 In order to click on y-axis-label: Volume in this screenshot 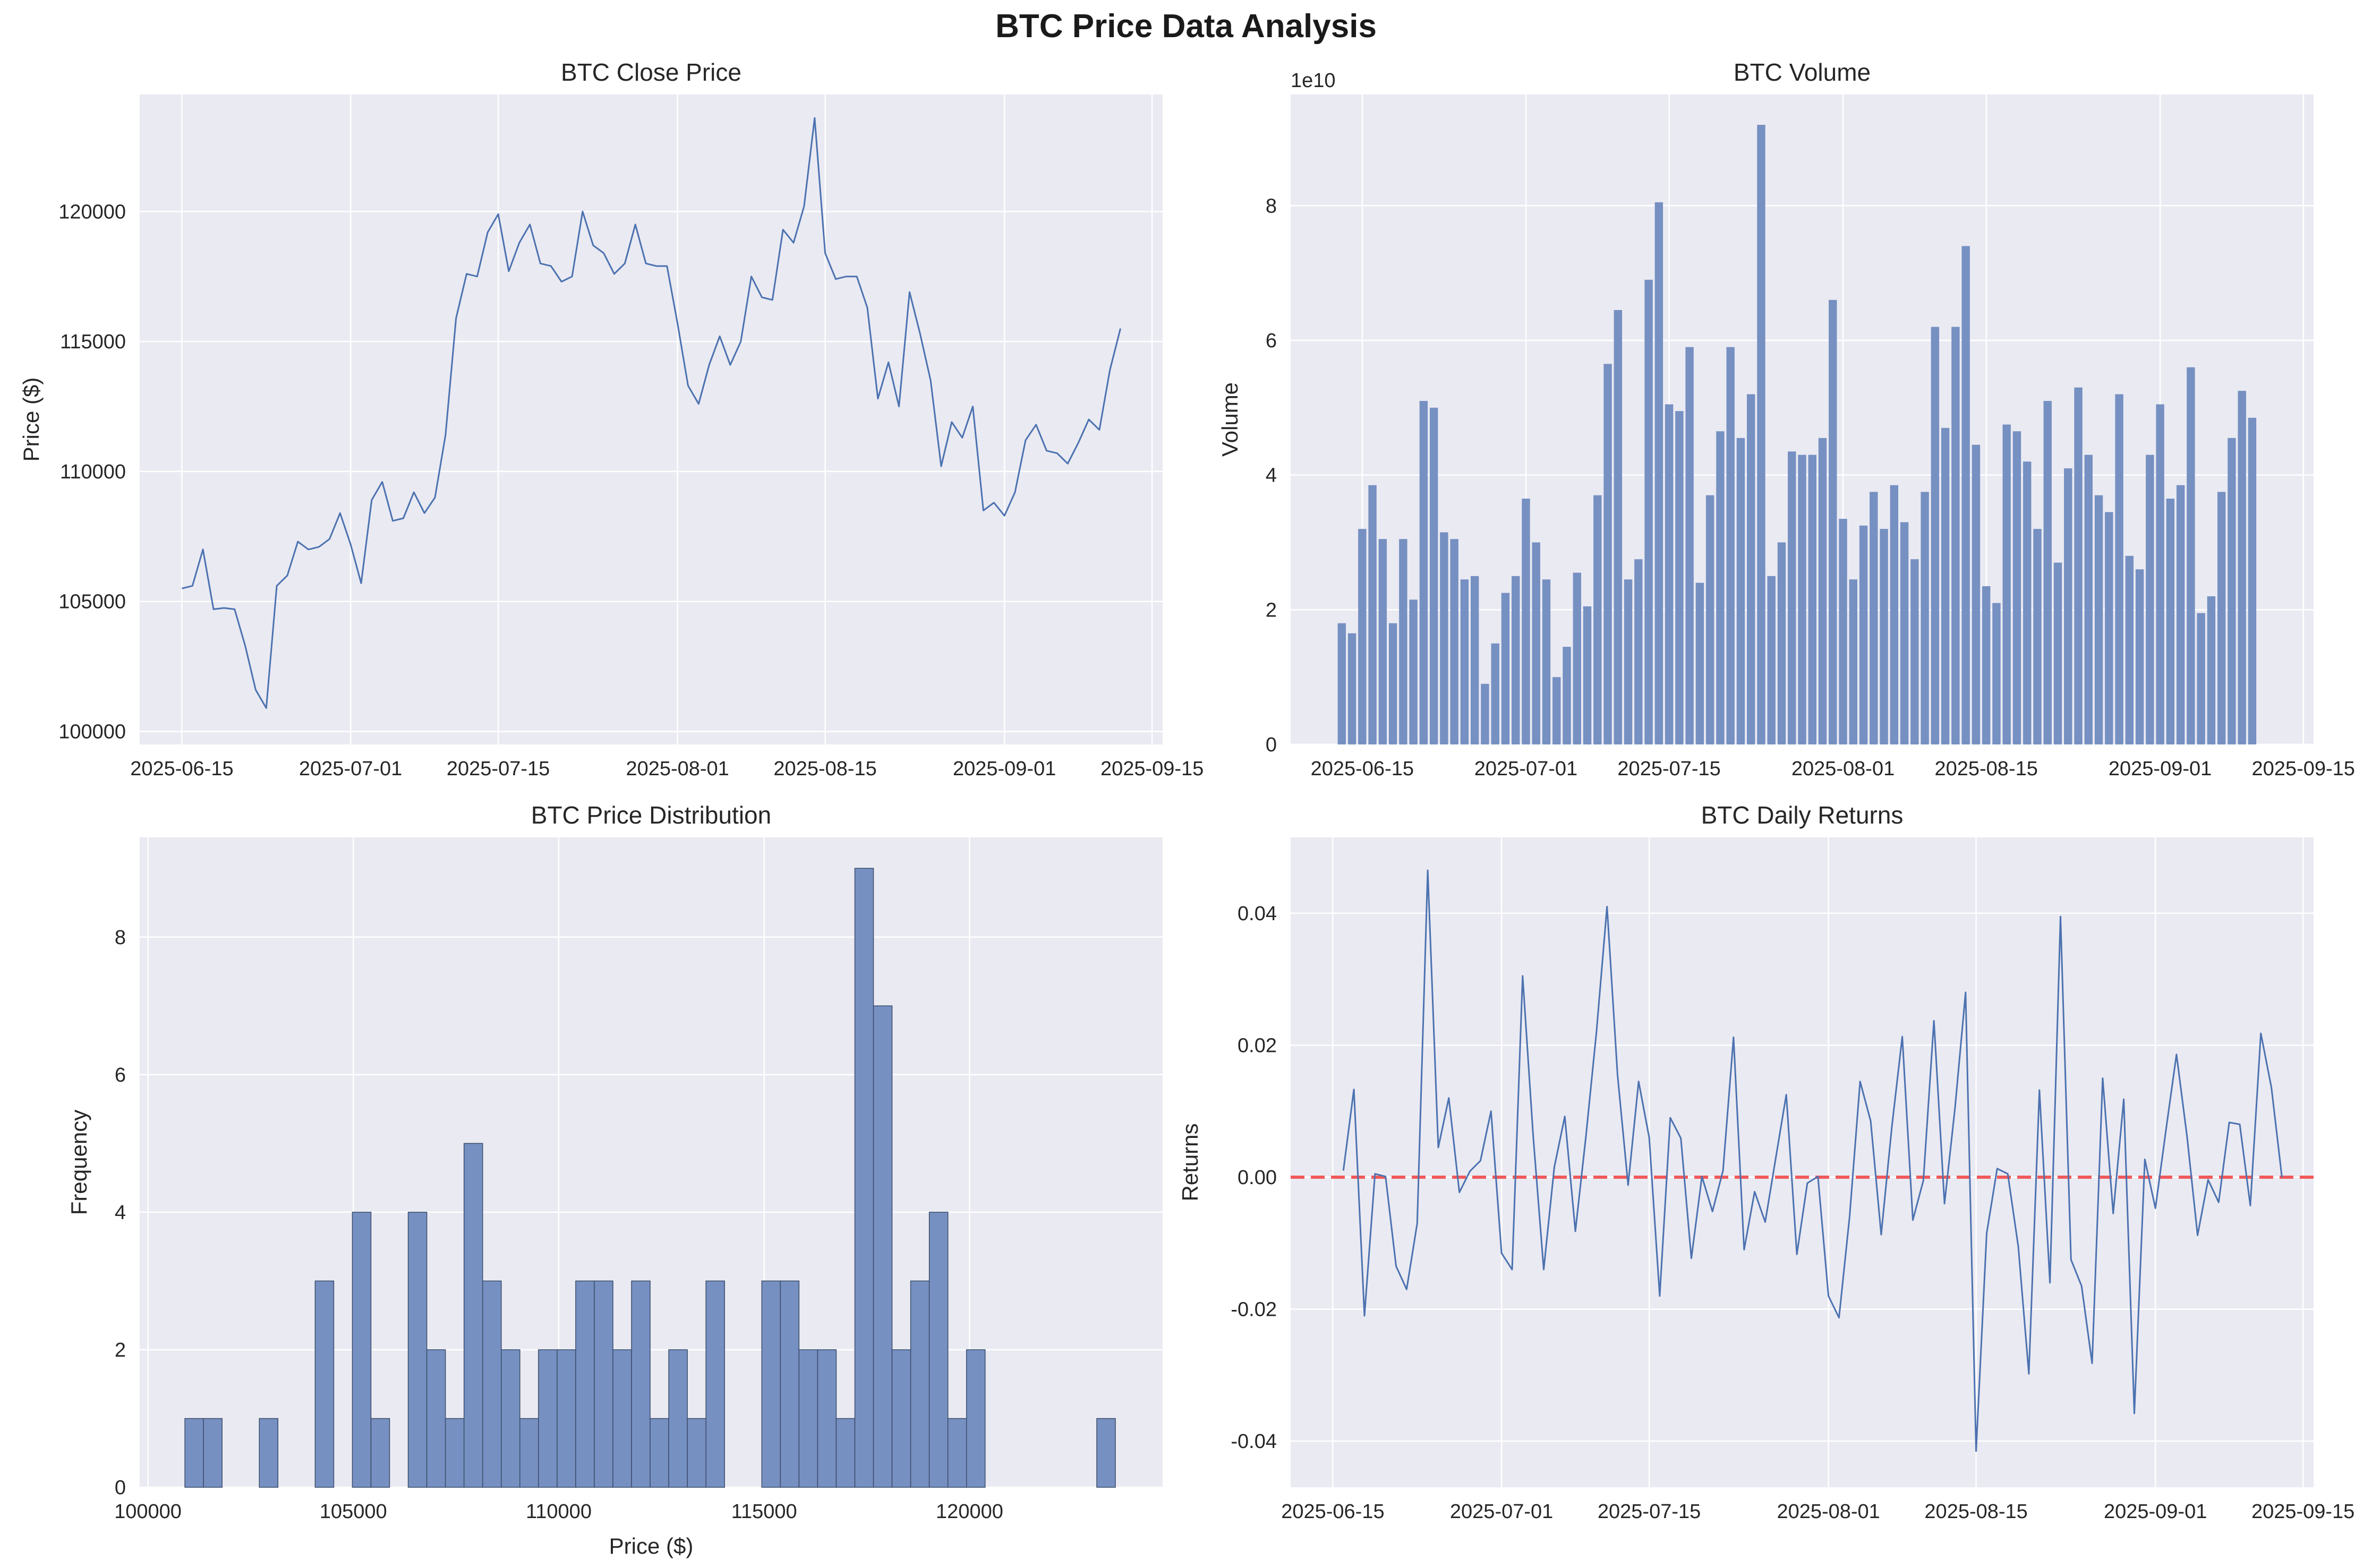, I will do `click(1229, 419)`.